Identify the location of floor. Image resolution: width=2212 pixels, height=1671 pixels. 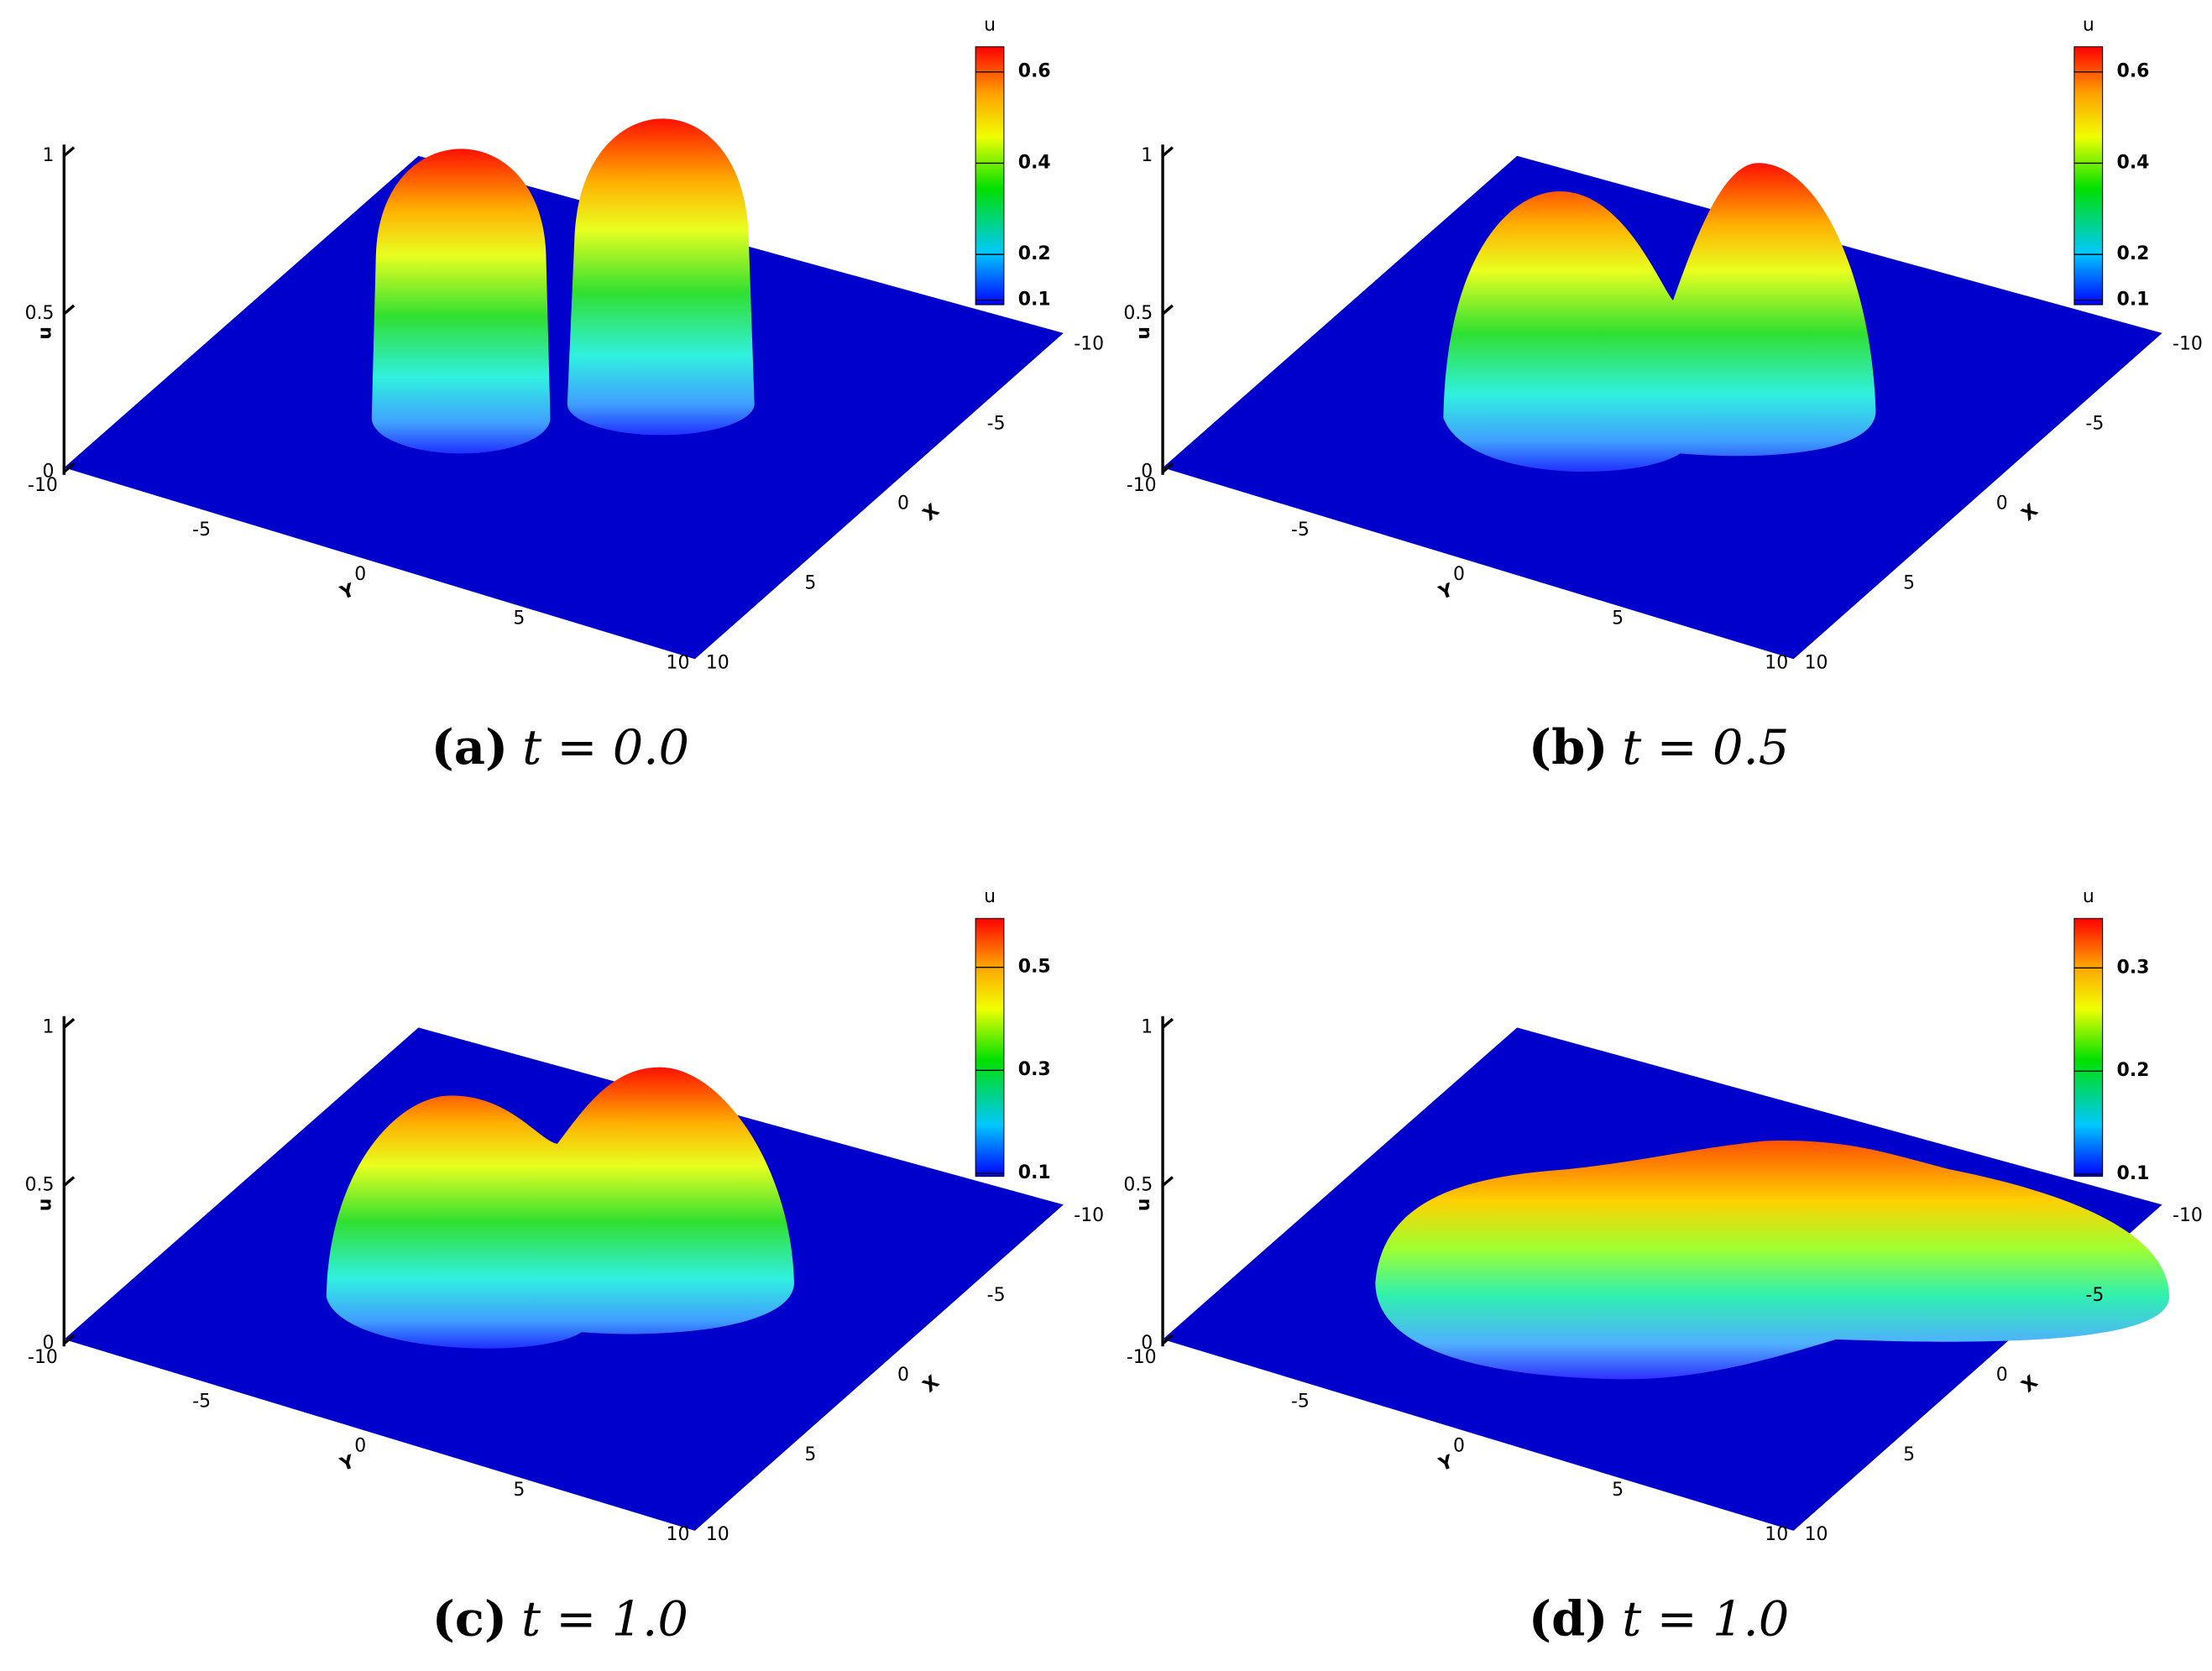
(564, 408).